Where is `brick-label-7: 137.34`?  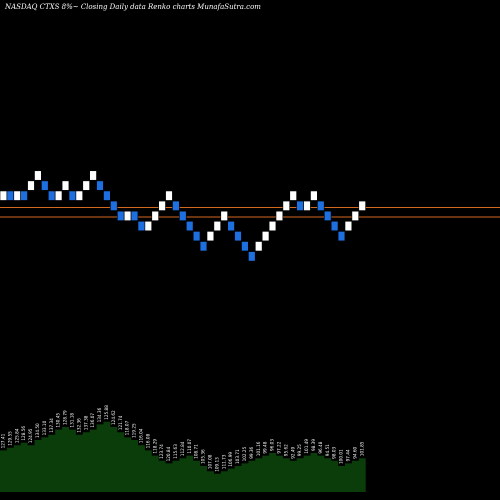 brick-label-7: 137.34 is located at coordinates (51, 425).